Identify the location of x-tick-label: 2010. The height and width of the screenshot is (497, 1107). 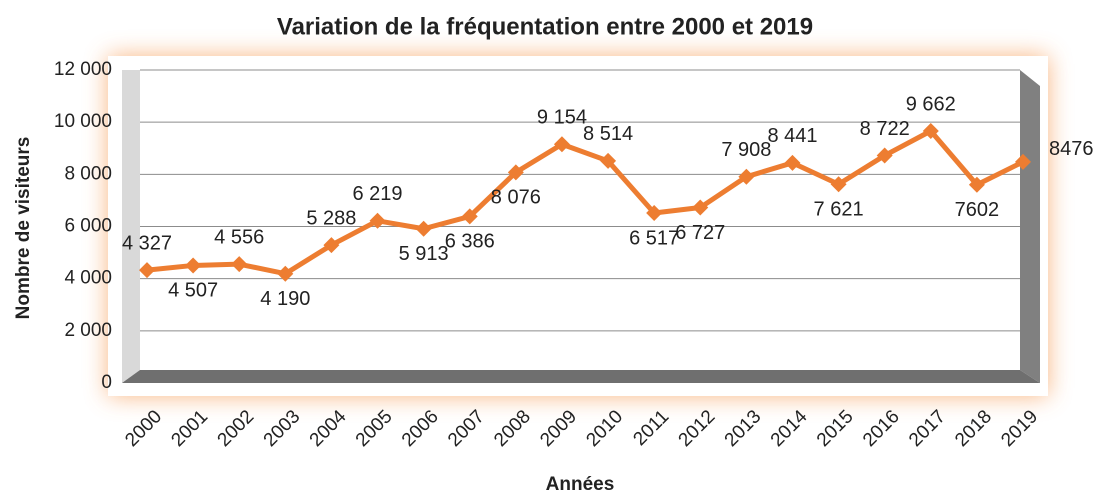
(604, 428).